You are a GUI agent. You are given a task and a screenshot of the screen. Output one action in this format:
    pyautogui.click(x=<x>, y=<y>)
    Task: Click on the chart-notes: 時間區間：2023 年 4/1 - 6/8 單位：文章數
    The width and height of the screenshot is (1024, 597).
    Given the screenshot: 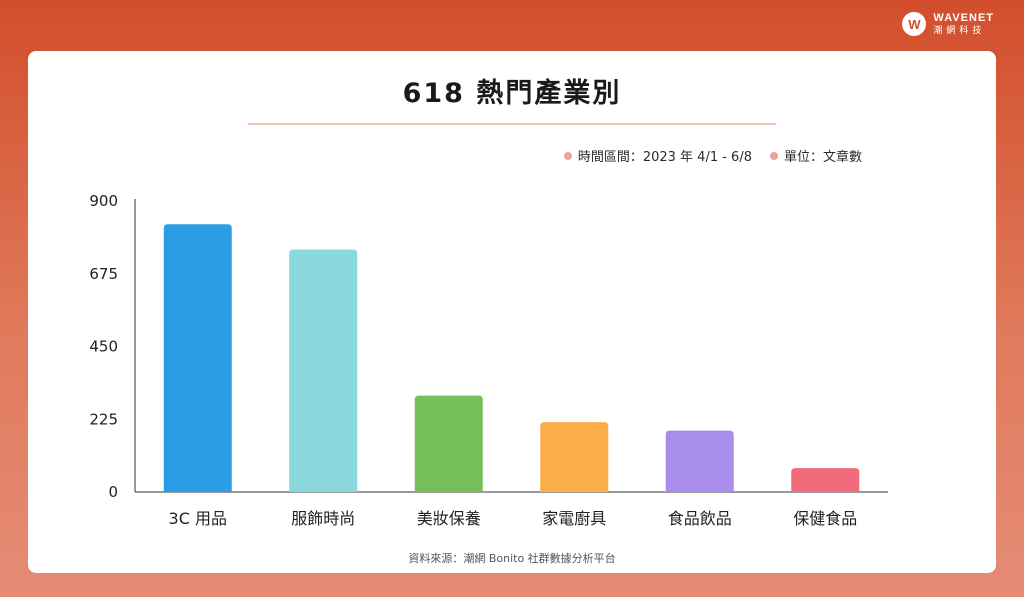 What is the action you would take?
    pyautogui.click(x=704, y=155)
    